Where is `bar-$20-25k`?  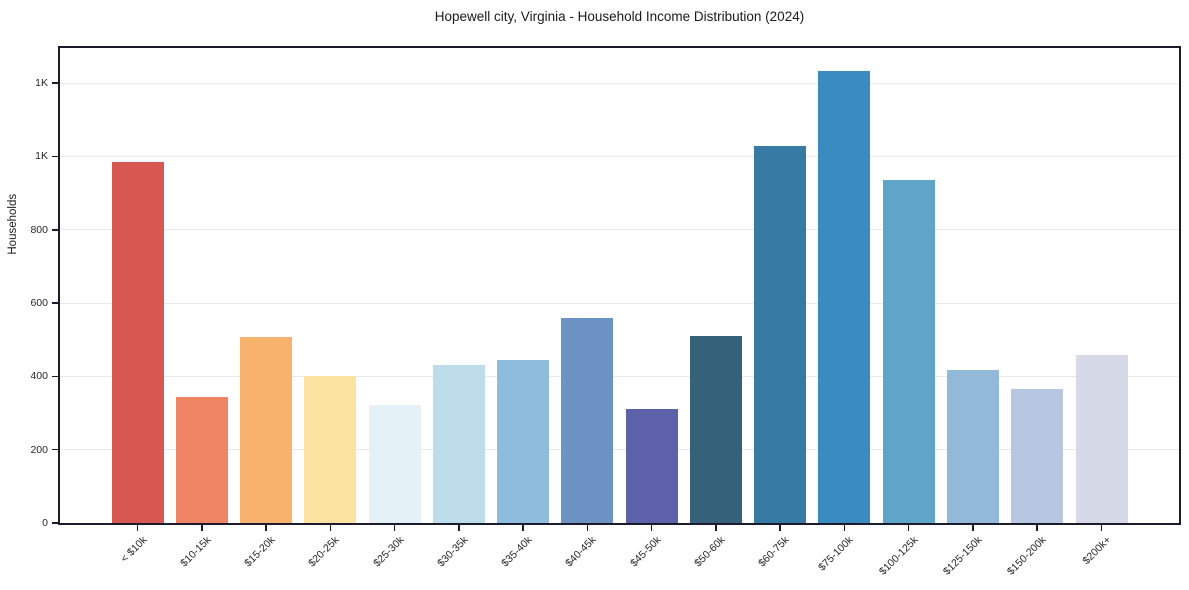
bar-$20-25k is located at coordinates (330, 449).